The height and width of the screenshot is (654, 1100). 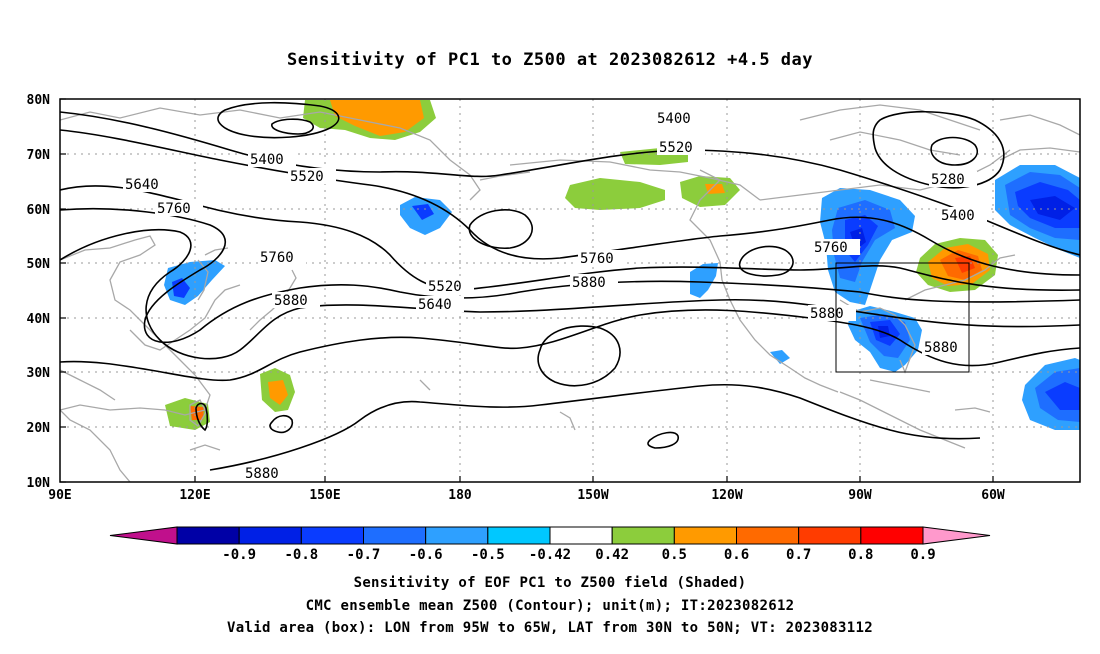 I want to click on colorbar-tick-label: 0.8, so click(x=860, y=555).